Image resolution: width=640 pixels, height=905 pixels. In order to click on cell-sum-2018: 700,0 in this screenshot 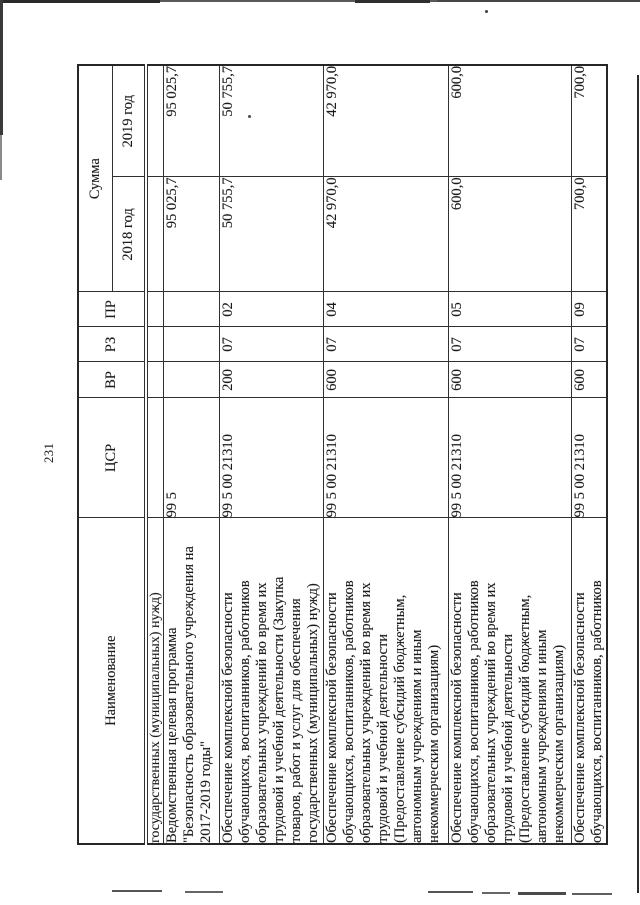, I will do `click(589, 234)`.